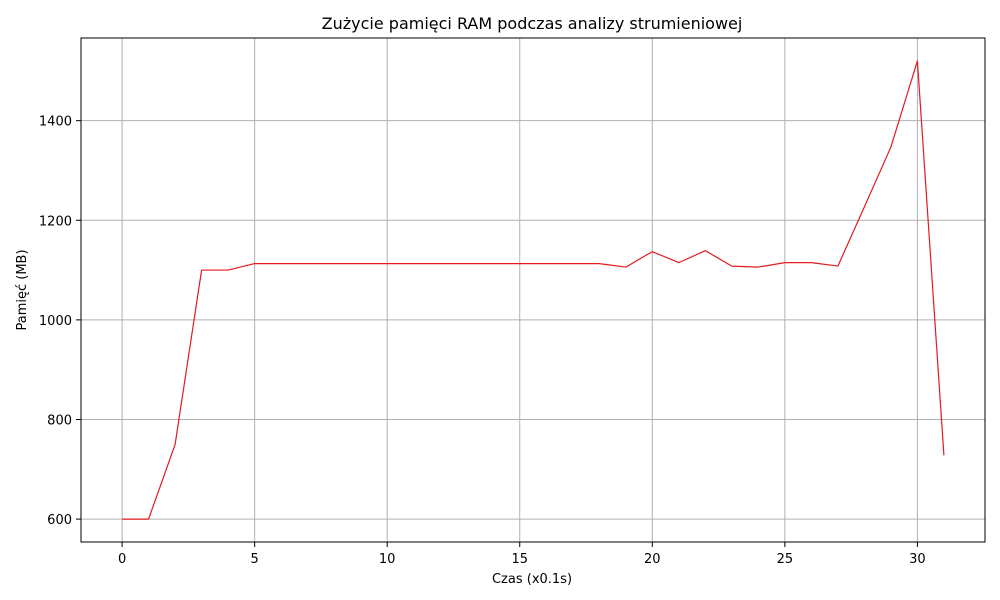 The height and width of the screenshot is (600, 1000). What do you see at coordinates (59, 520) in the screenshot?
I see `y-tick-label: 600` at bounding box center [59, 520].